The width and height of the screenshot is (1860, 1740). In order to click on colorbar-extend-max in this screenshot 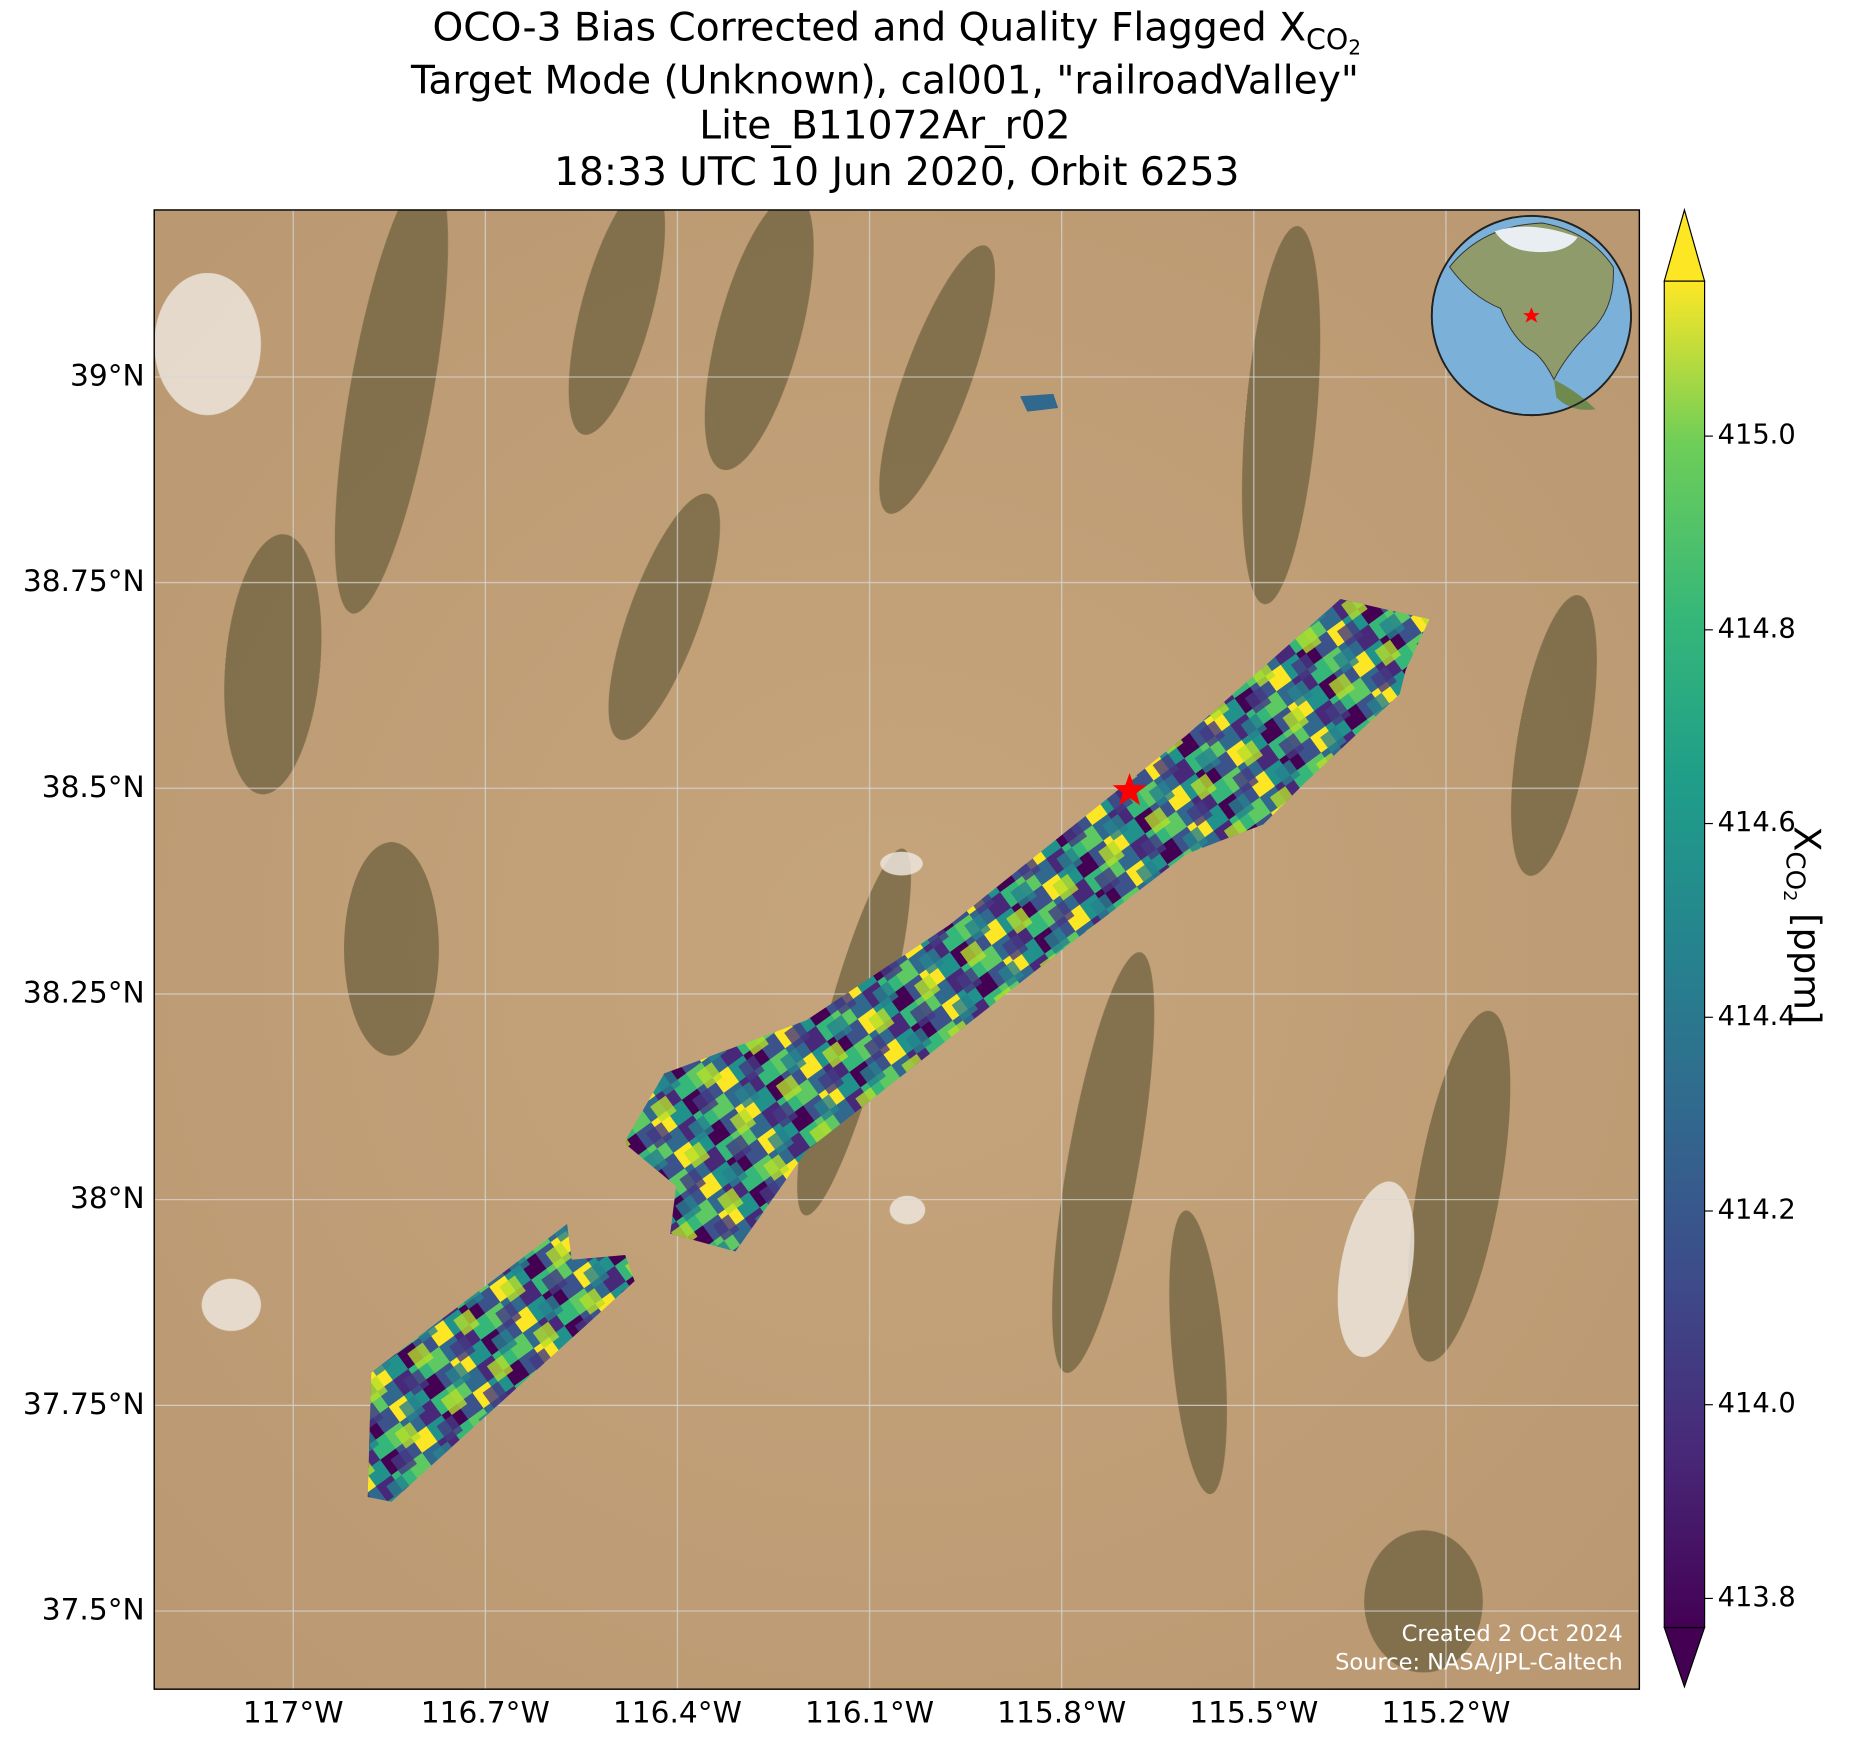, I will do `click(1684, 244)`.